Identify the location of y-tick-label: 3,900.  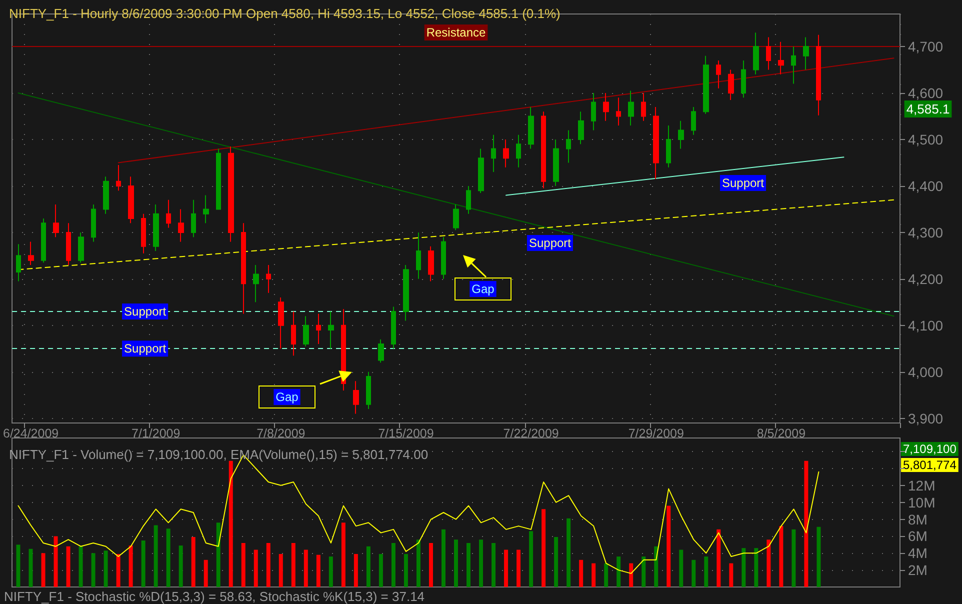
(926, 418).